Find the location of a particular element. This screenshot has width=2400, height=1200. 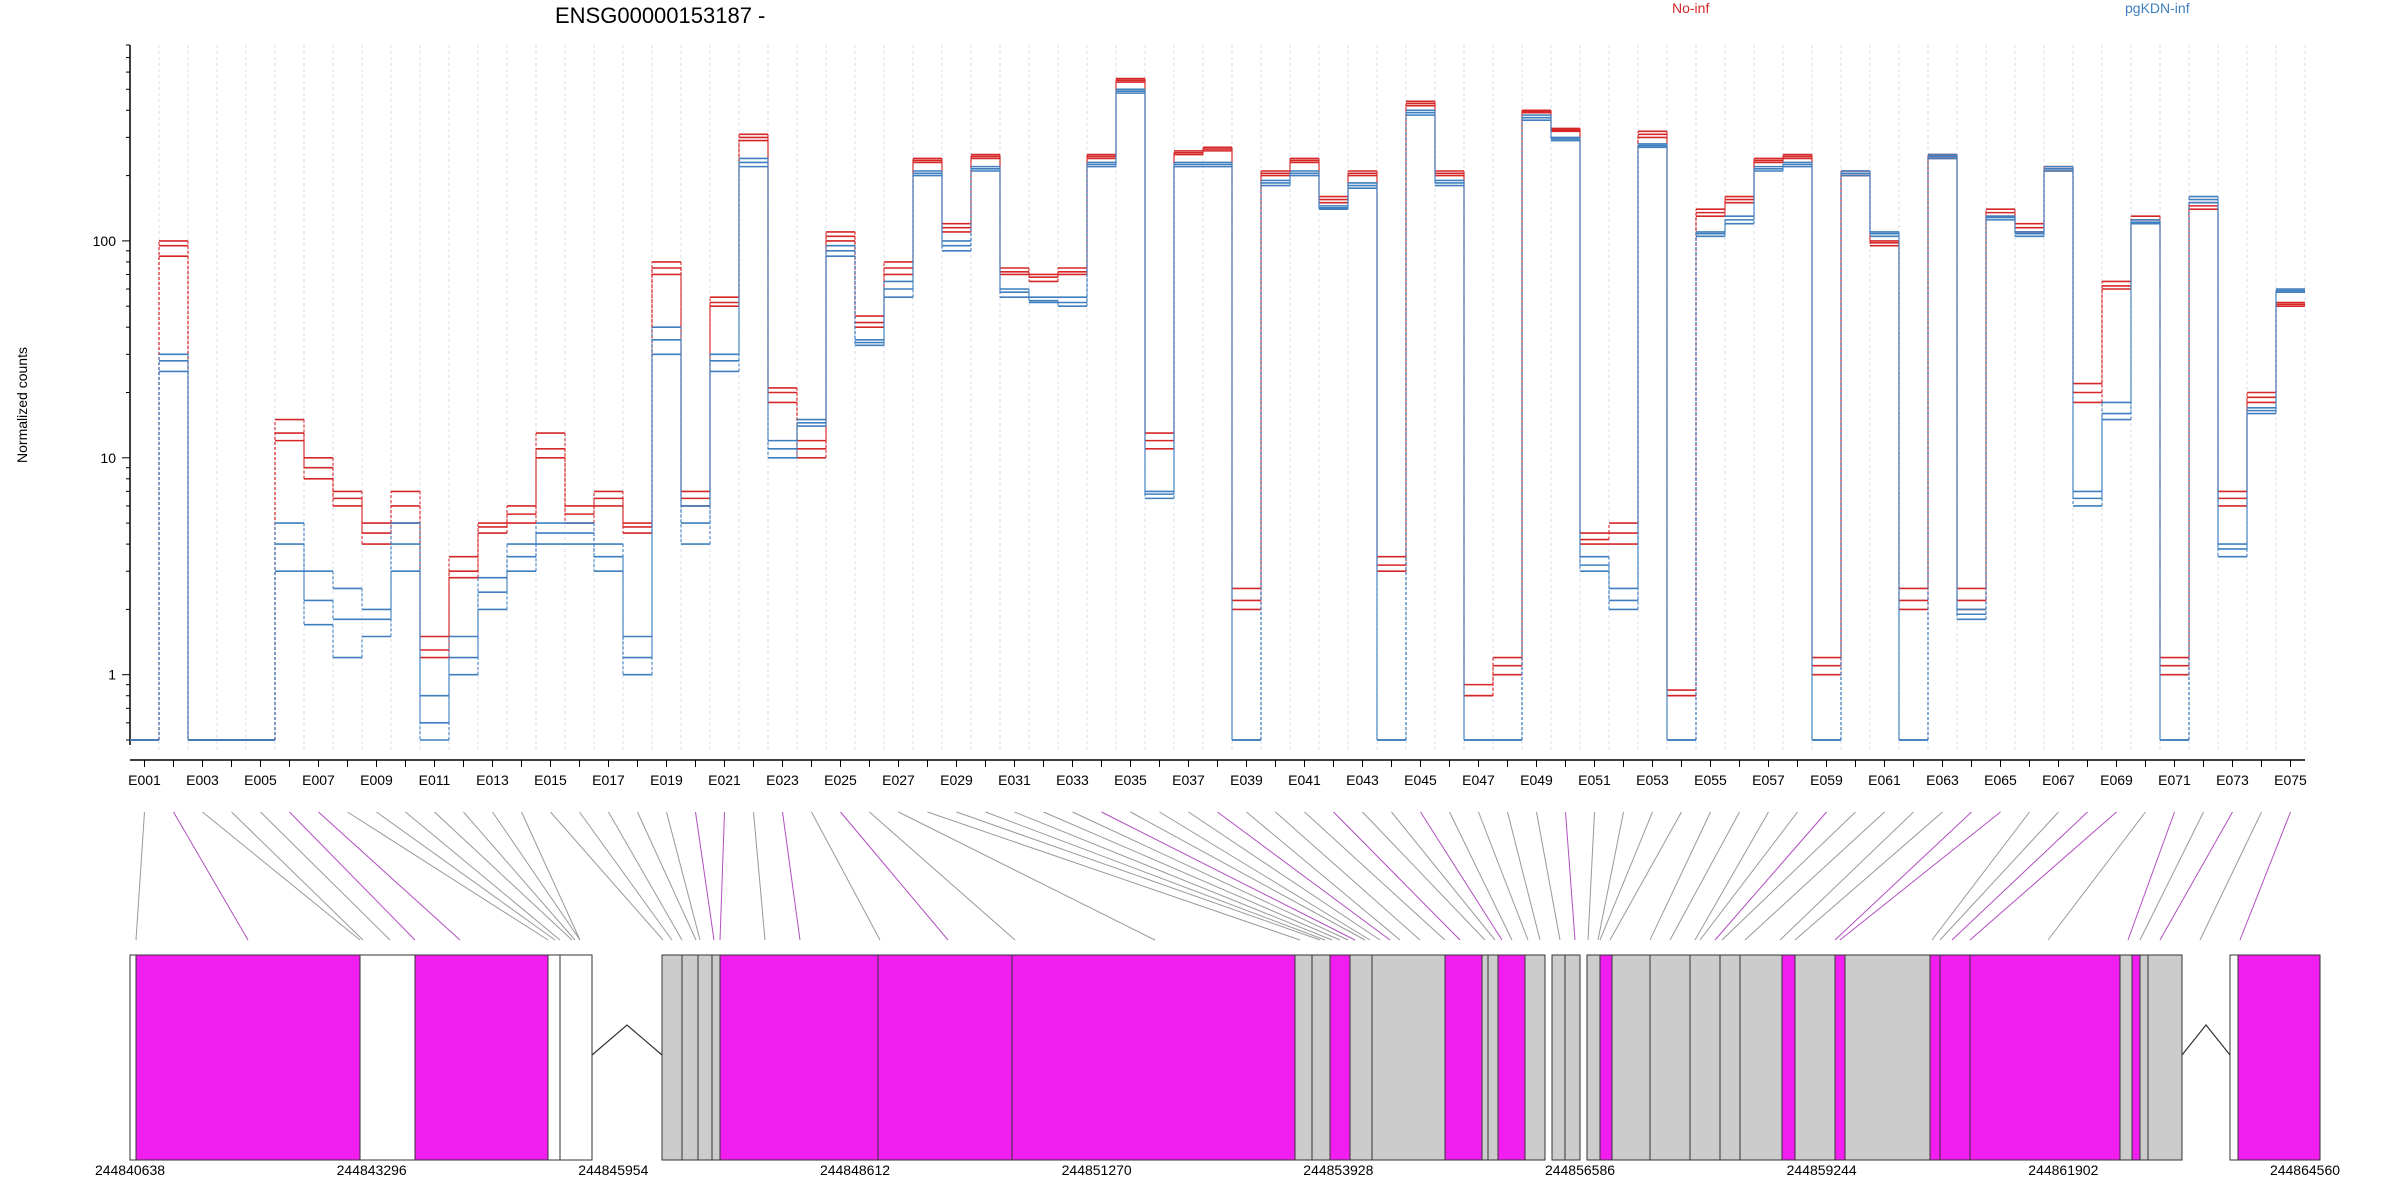

legend-pgkdn-inf: pgKDN-inf is located at coordinates (2157, 8).